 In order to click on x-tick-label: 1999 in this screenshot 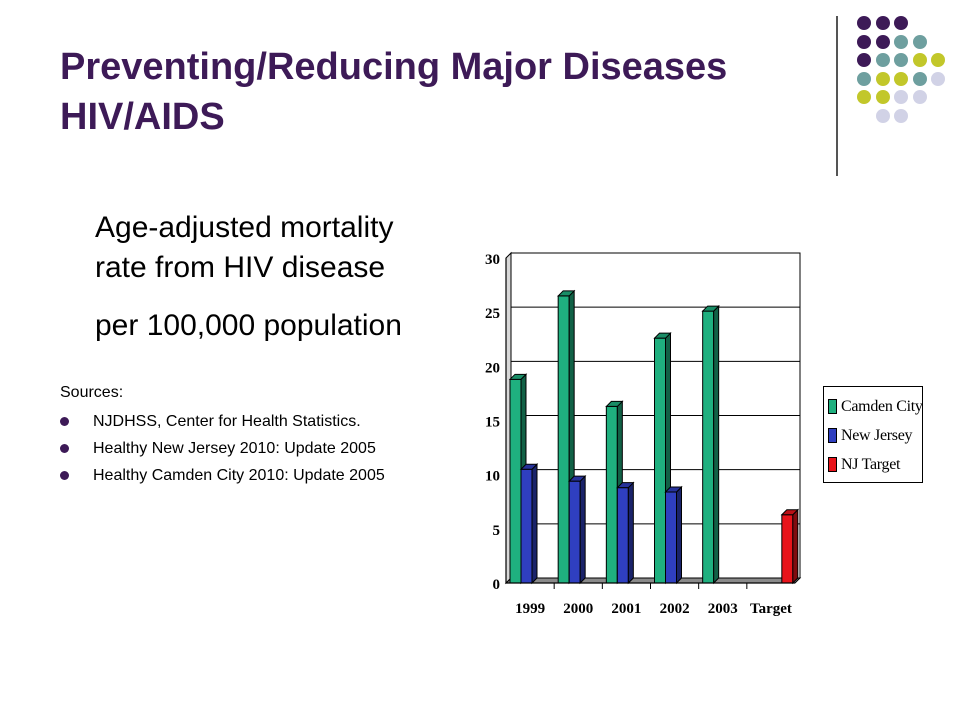, I will do `click(530, 609)`.